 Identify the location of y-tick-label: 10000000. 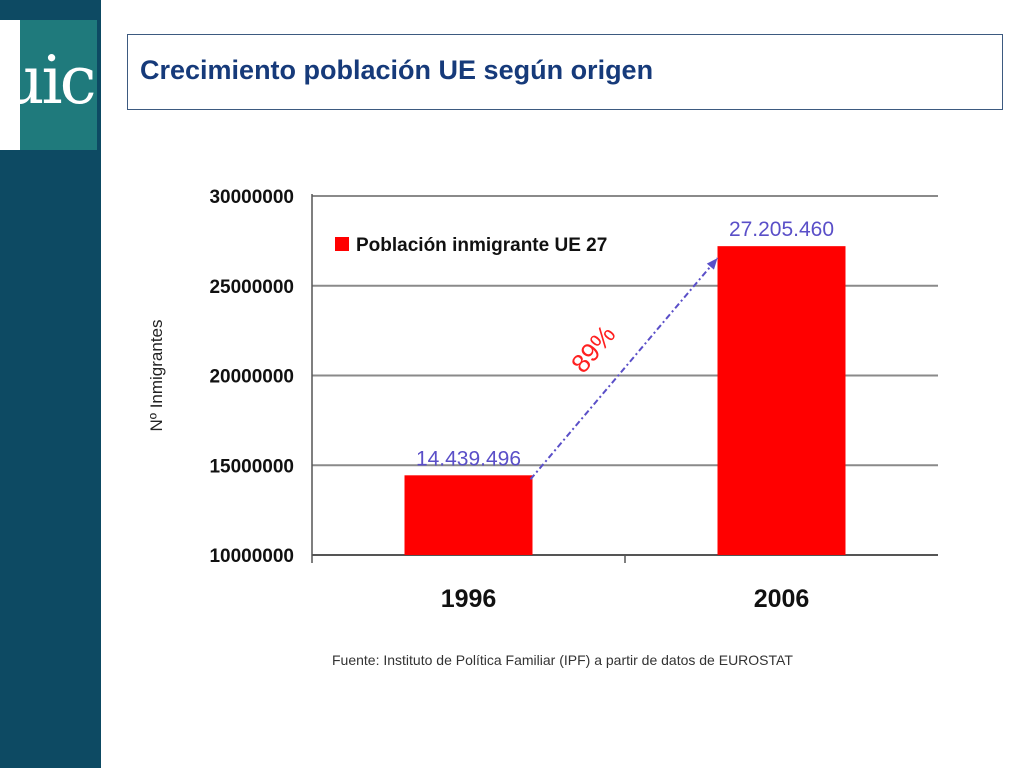
(251, 556).